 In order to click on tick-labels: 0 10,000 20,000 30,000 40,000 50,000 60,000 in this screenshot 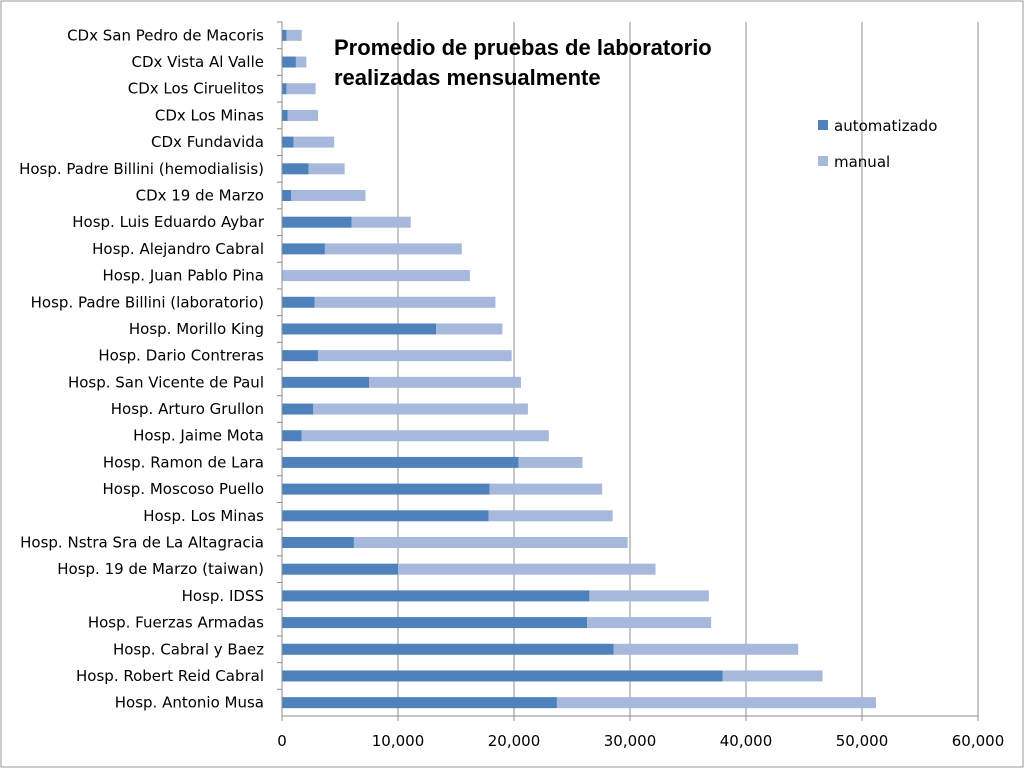, I will do `click(640, 741)`.